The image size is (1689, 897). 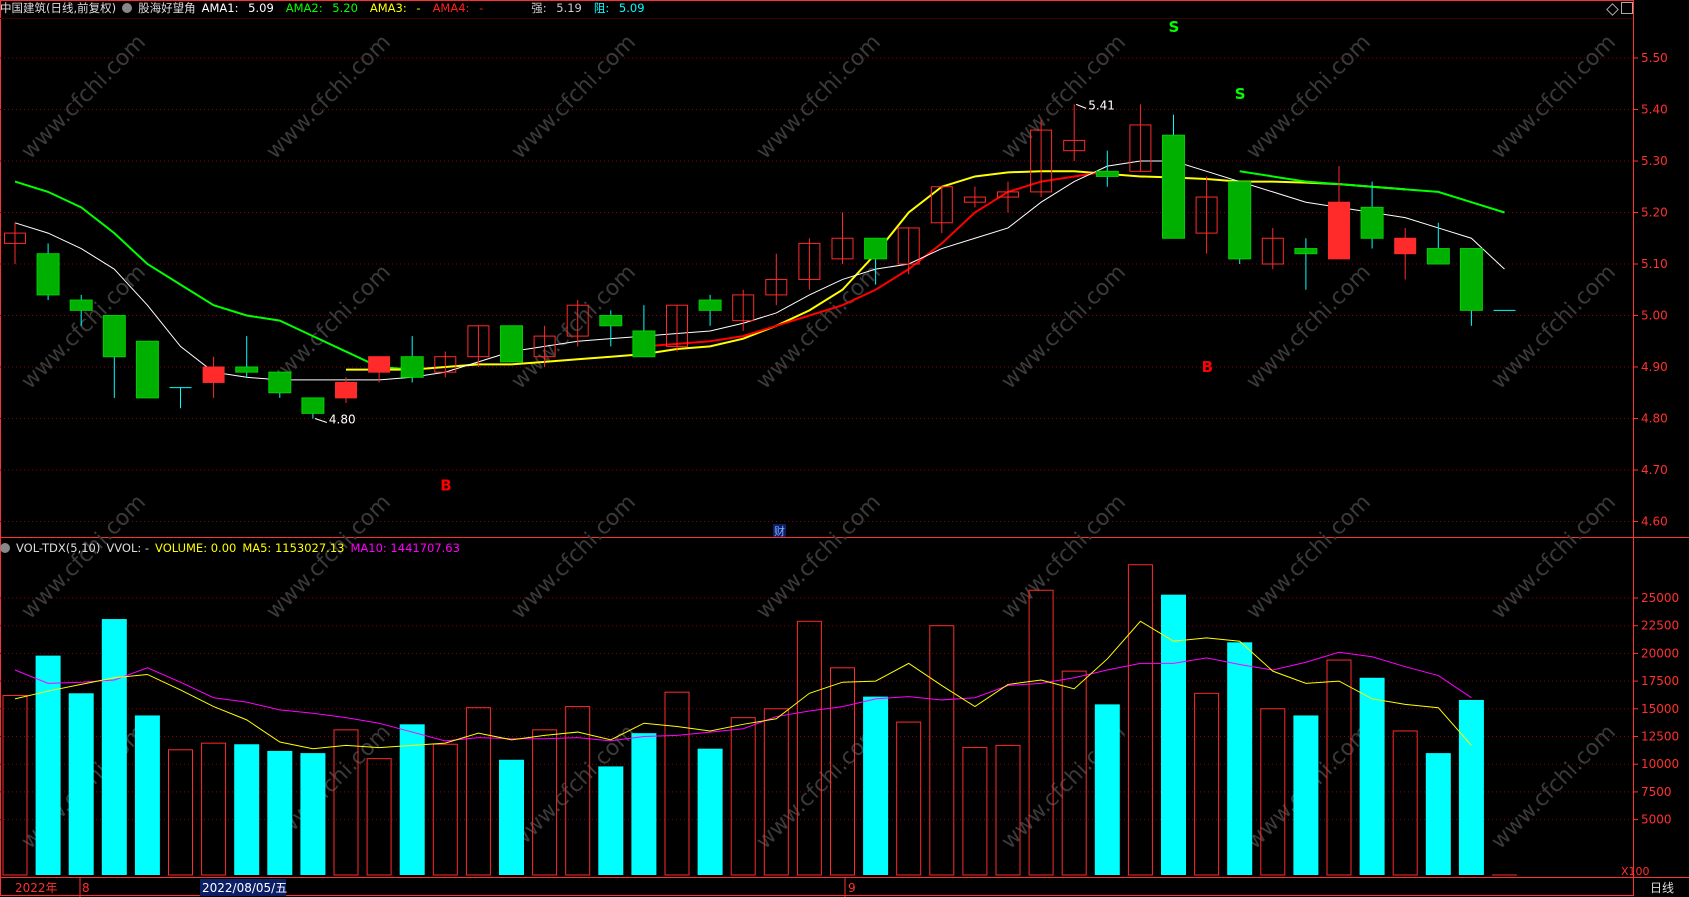 What do you see at coordinates (1654, 419) in the screenshot?
I see `price-axis-label: 4.80` at bounding box center [1654, 419].